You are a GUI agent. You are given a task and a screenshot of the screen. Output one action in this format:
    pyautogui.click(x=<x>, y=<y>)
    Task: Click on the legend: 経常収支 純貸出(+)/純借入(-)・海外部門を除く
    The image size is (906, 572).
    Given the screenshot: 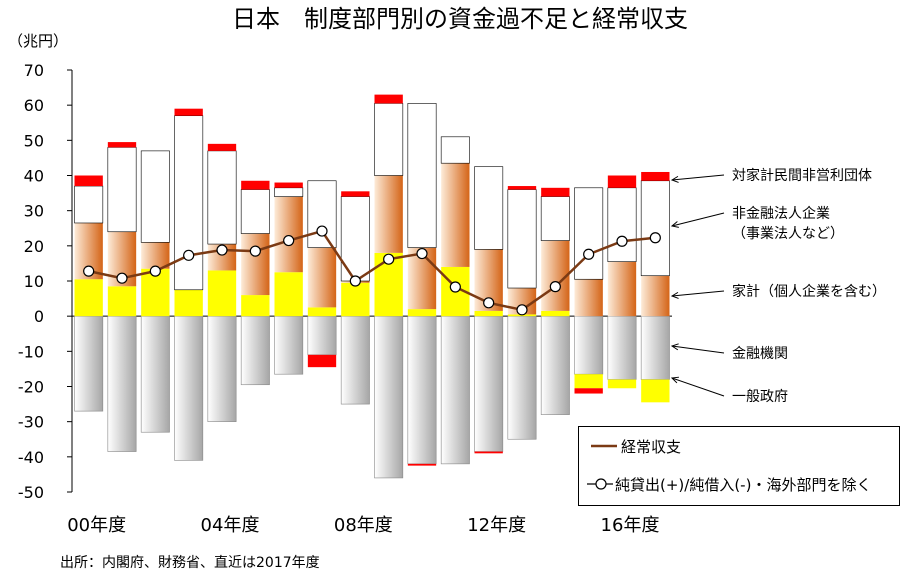 What is the action you would take?
    pyautogui.click(x=739, y=466)
    